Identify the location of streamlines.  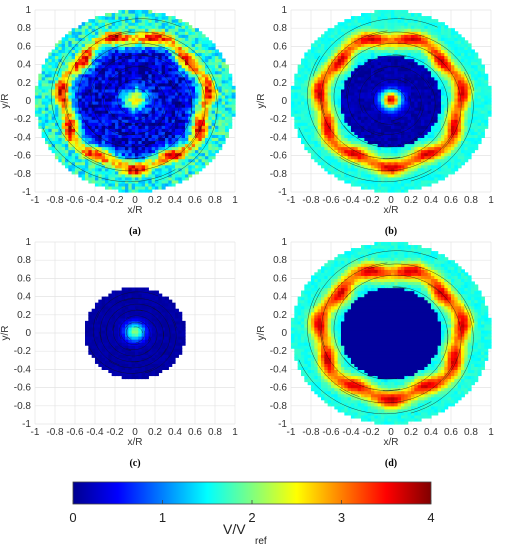
(130, 100).